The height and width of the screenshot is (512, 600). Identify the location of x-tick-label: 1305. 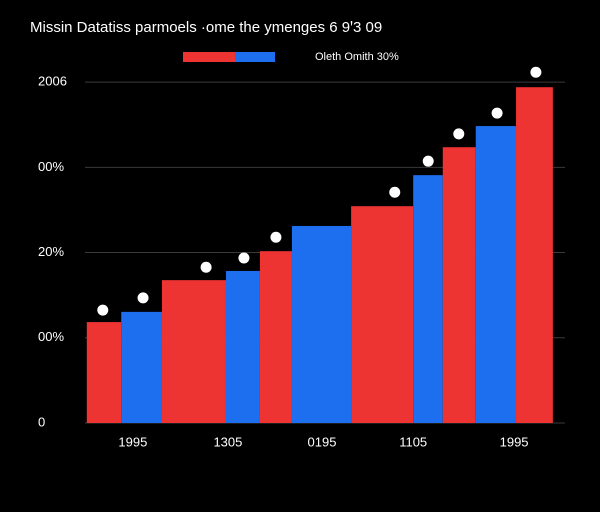
(227, 441).